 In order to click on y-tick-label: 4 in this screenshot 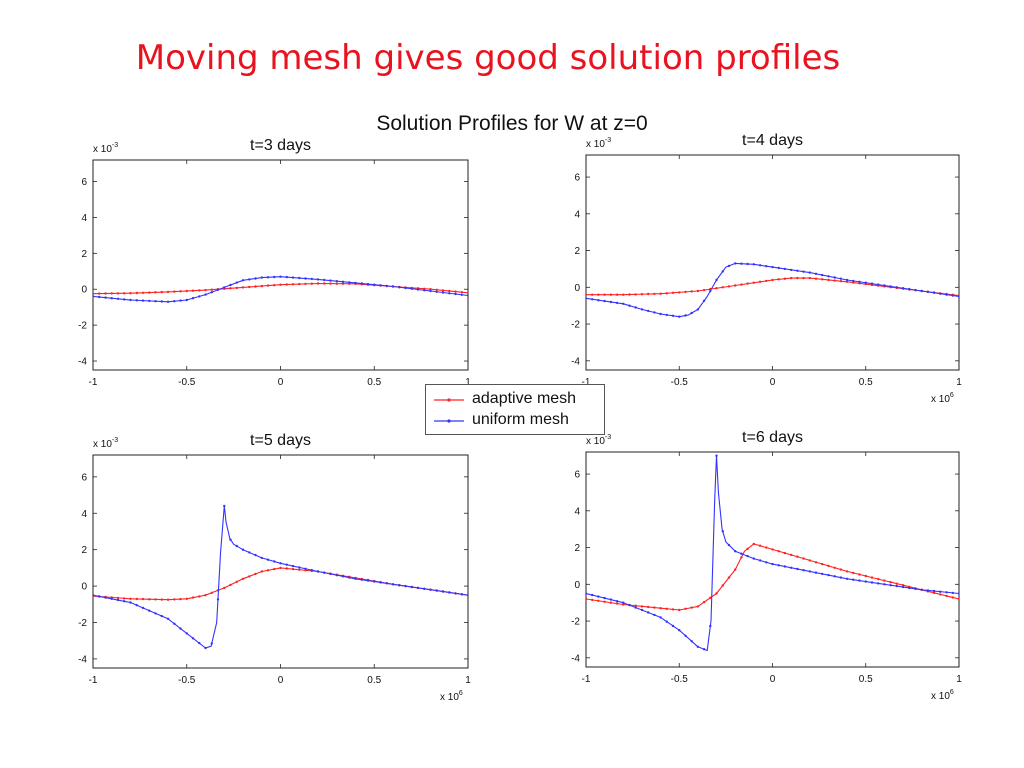, I will do `click(84, 218)`.